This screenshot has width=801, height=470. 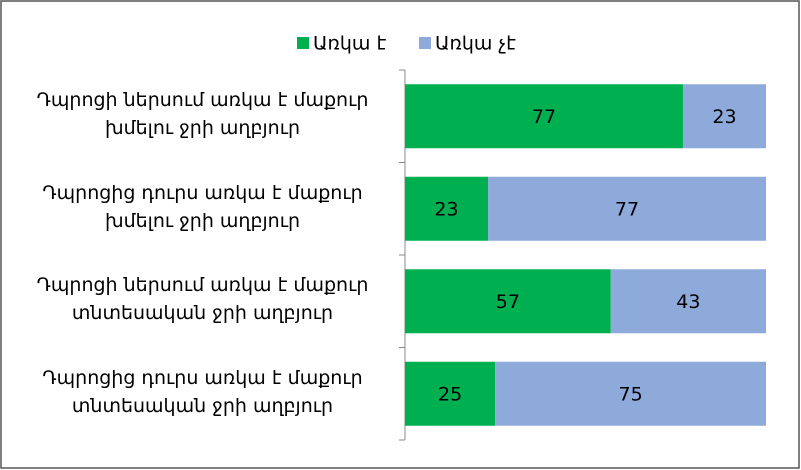 I want to click on data-label: 57, so click(x=508, y=302).